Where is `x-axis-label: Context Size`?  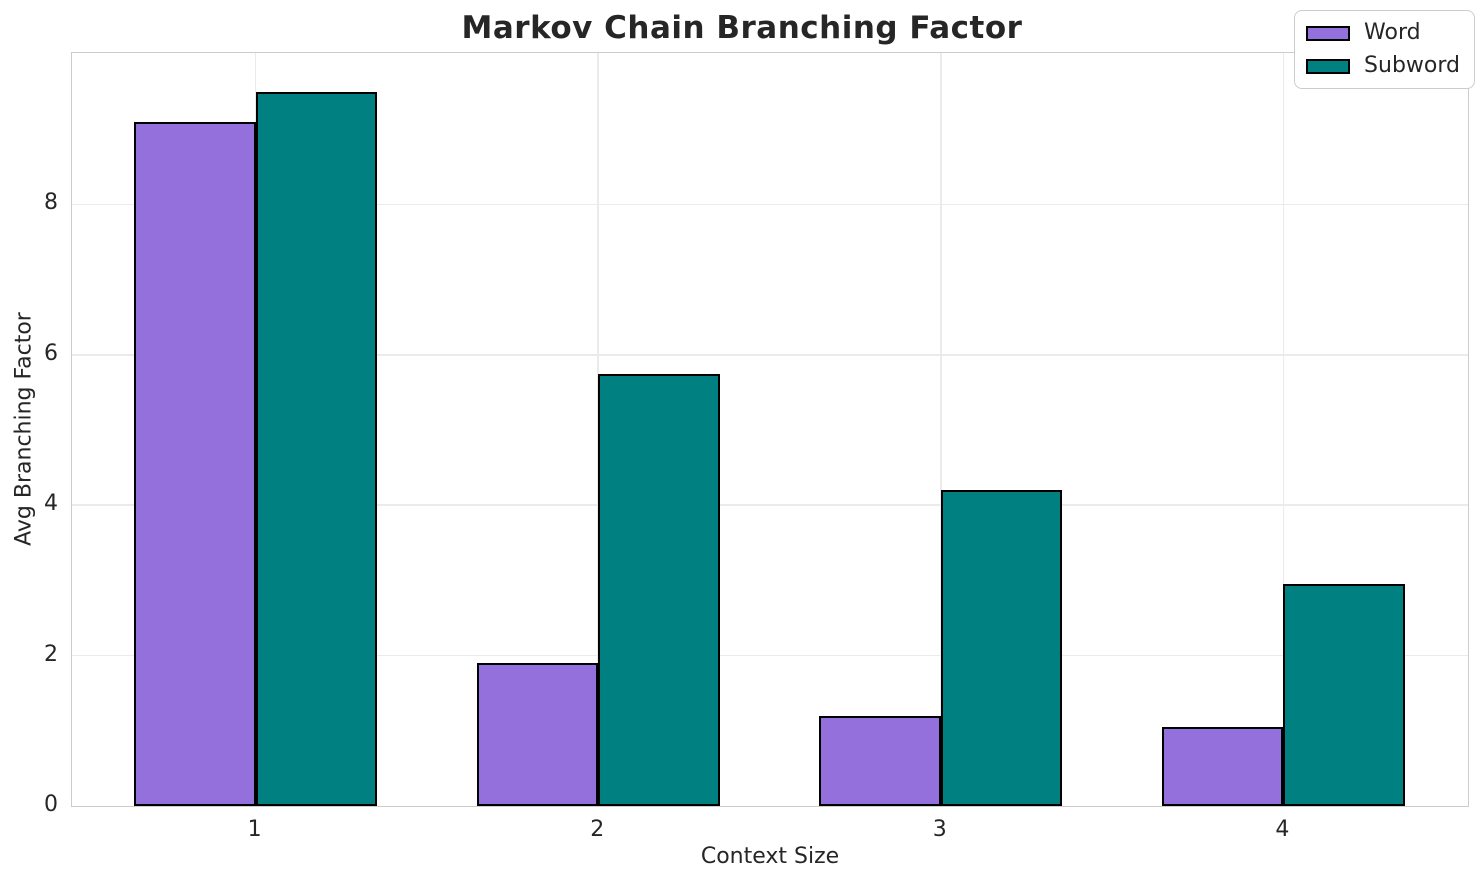 x-axis-label: Context Size is located at coordinates (770, 856).